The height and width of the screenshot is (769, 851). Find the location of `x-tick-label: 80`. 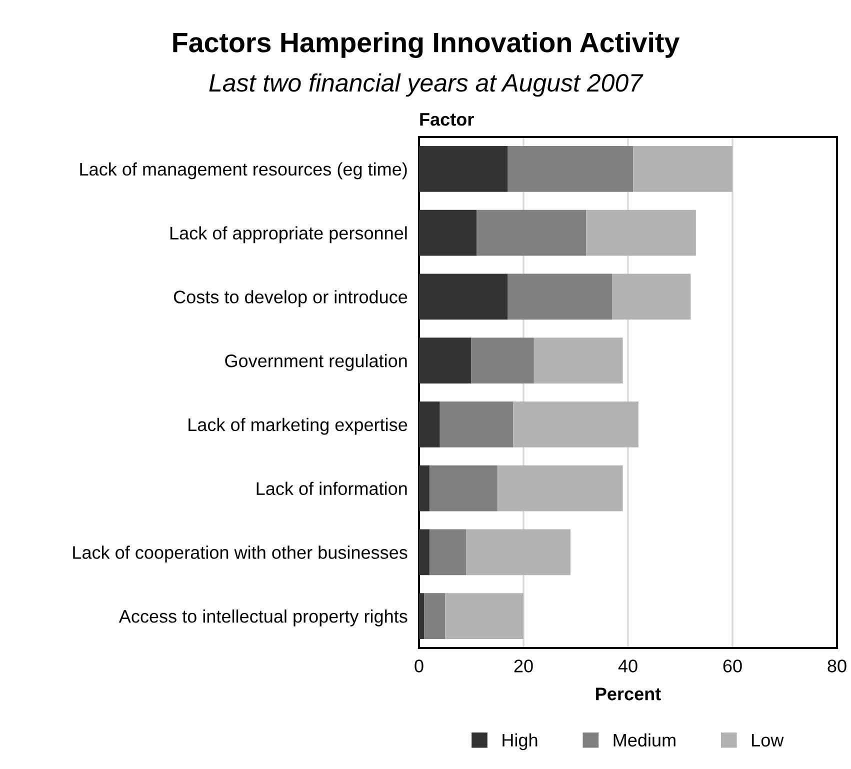

x-tick-label: 80 is located at coordinates (837, 666).